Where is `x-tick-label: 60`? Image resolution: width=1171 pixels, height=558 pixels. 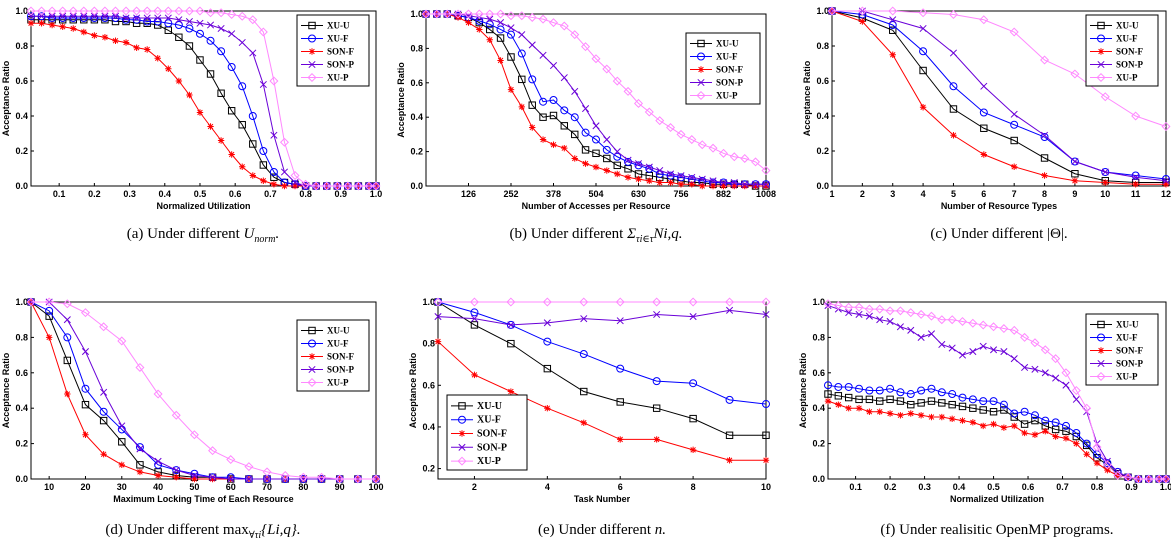
x-tick-label: 60 is located at coordinates (231, 487).